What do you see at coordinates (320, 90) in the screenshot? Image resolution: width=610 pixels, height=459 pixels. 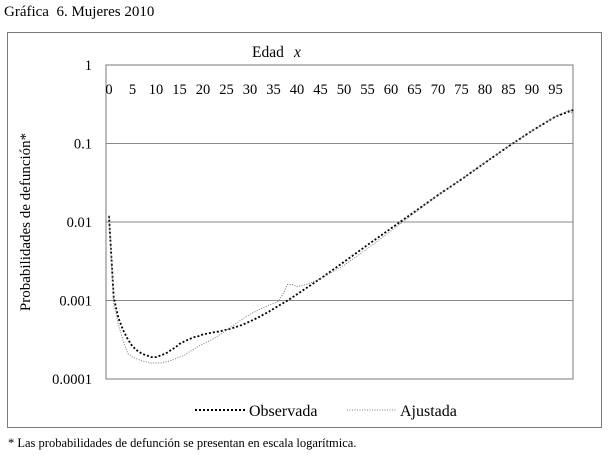 I see `x-tick-label: 45` at bounding box center [320, 90].